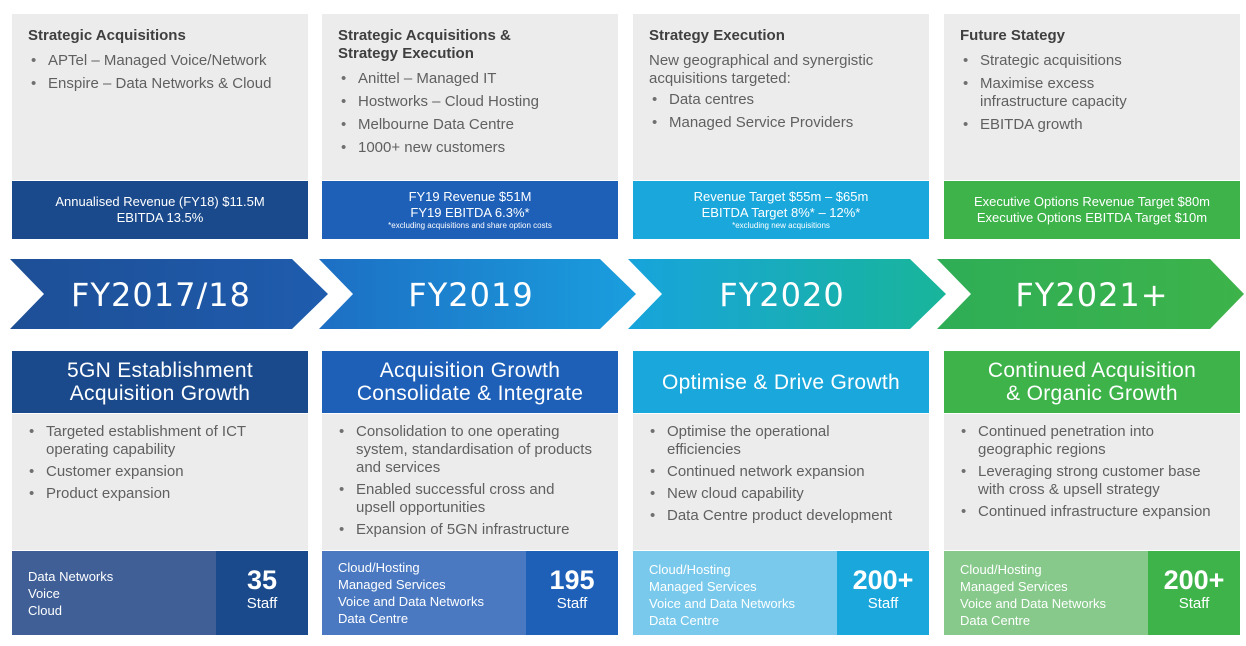 The width and height of the screenshot is (1246, 646). Describe the element at coordinates (1055, 93) in the screenshot. I see `strategy-item: Maximise excess infrastructure capacity` at that location.